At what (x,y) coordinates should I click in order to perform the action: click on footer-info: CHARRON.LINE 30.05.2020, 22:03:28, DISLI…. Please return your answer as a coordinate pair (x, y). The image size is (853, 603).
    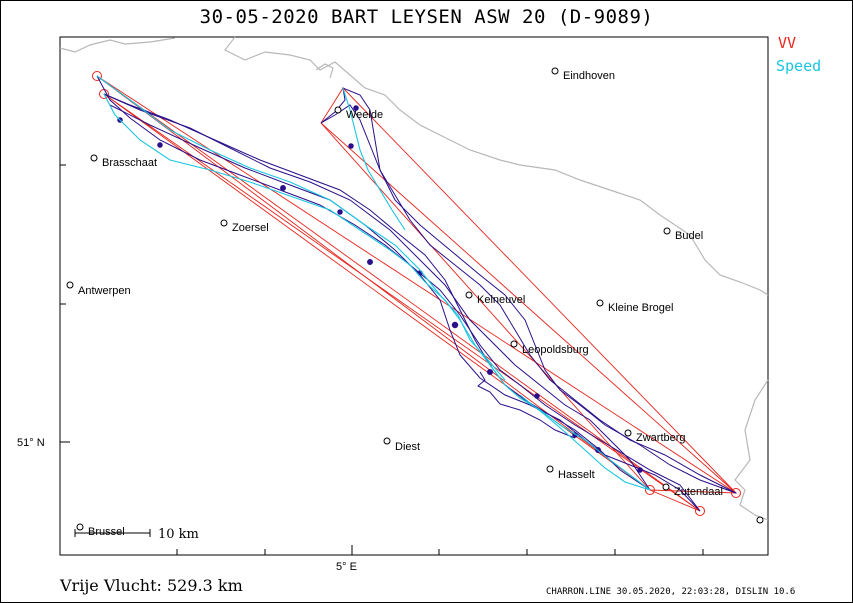
    Looking at the image, I should click on (671, 592).